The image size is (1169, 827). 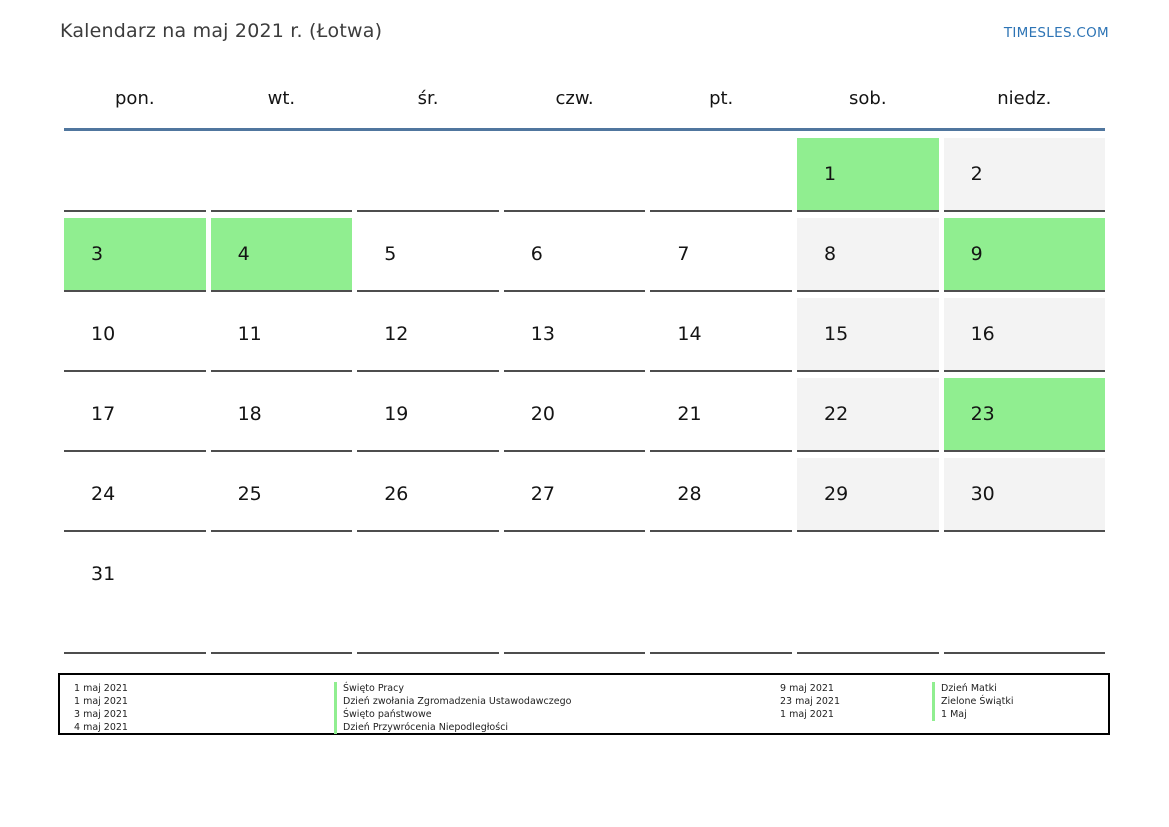 What do you see at coordinates (836, 494) in the screenshot?
I see `day-number: 29` at bounding box center [836, 494].